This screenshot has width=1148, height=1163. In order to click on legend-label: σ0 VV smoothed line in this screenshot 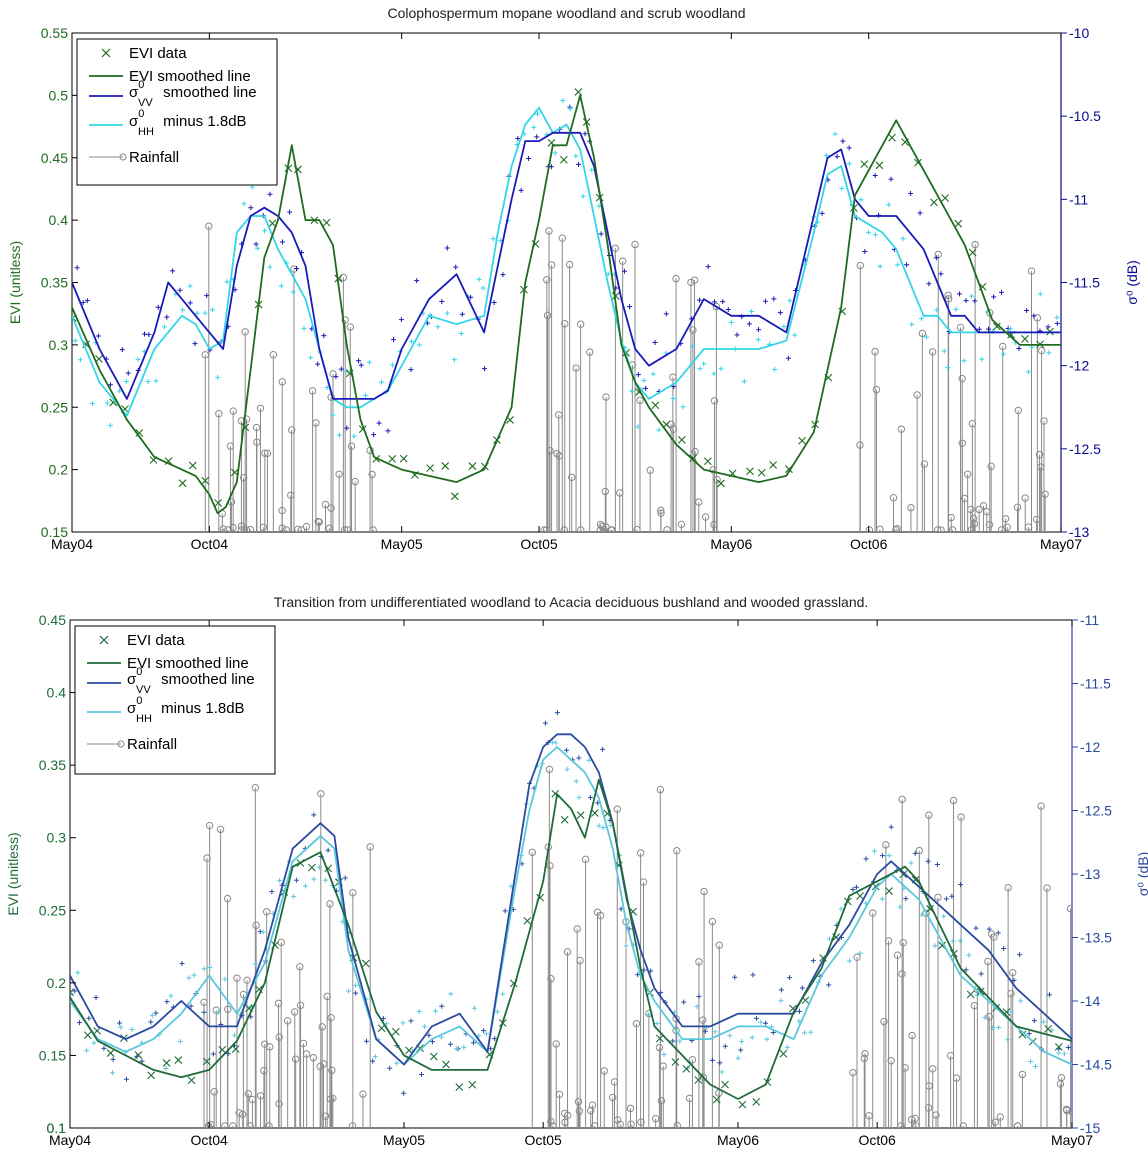, I will do `click(191, 681)`.